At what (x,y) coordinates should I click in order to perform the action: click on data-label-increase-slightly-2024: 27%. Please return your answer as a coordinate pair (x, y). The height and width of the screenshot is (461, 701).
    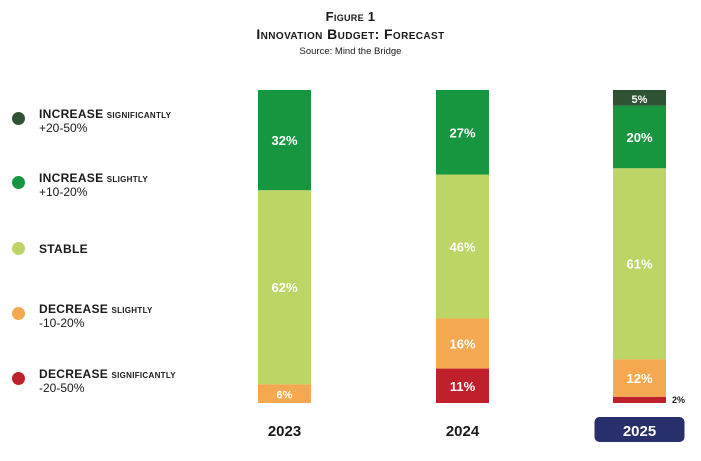
    Looking at the image, I should click on (462, 132).